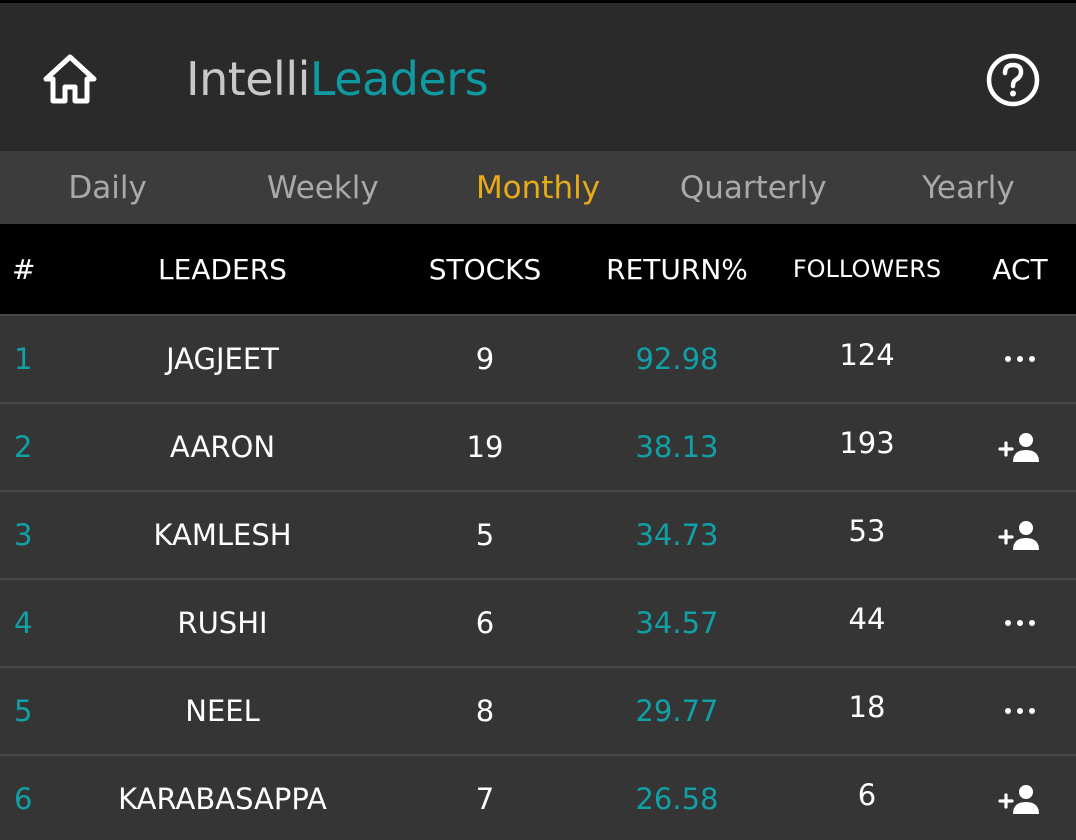 The image size is (1076, 840). I want to click on return-percent: 26.58, so click(677, 799).